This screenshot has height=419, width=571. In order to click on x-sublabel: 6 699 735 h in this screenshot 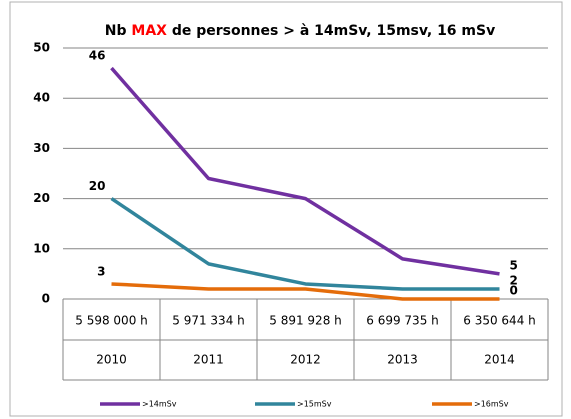, I will do `click(402, 321)`.